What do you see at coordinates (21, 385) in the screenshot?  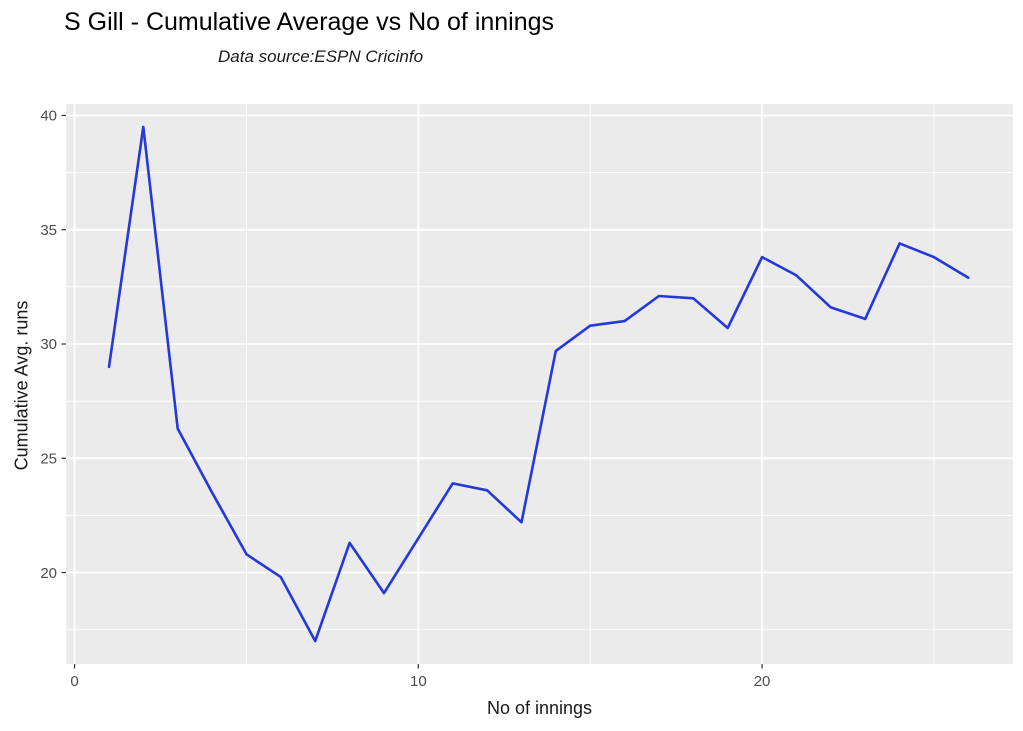 I see `y-axis-title: Cumulative Avg. runs` at bounding box center [21, 385].